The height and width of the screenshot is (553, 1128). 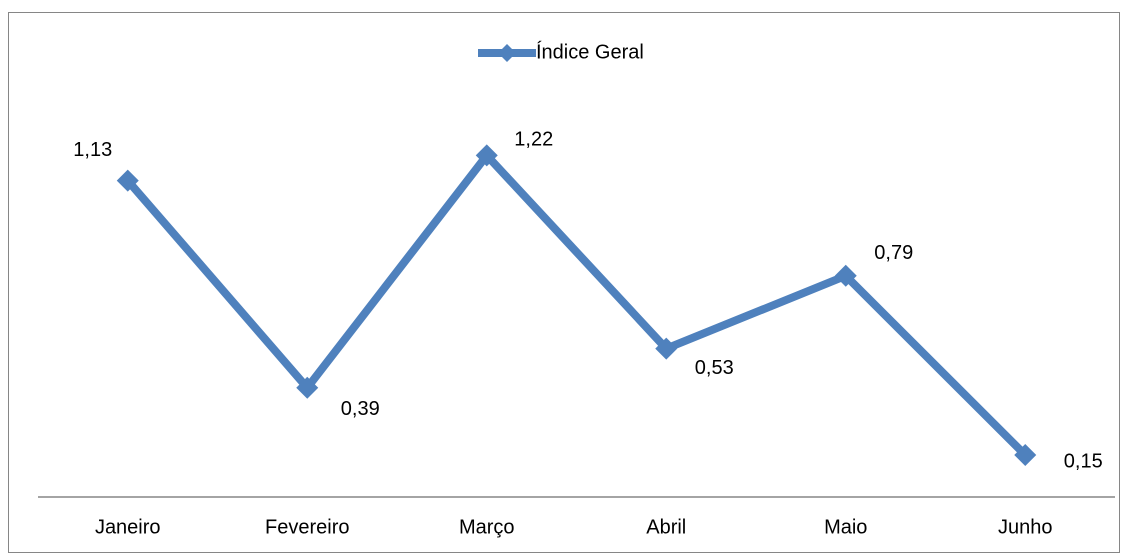 I want to click on x-tick-label: Janeiro, so click(x=128, y=527).